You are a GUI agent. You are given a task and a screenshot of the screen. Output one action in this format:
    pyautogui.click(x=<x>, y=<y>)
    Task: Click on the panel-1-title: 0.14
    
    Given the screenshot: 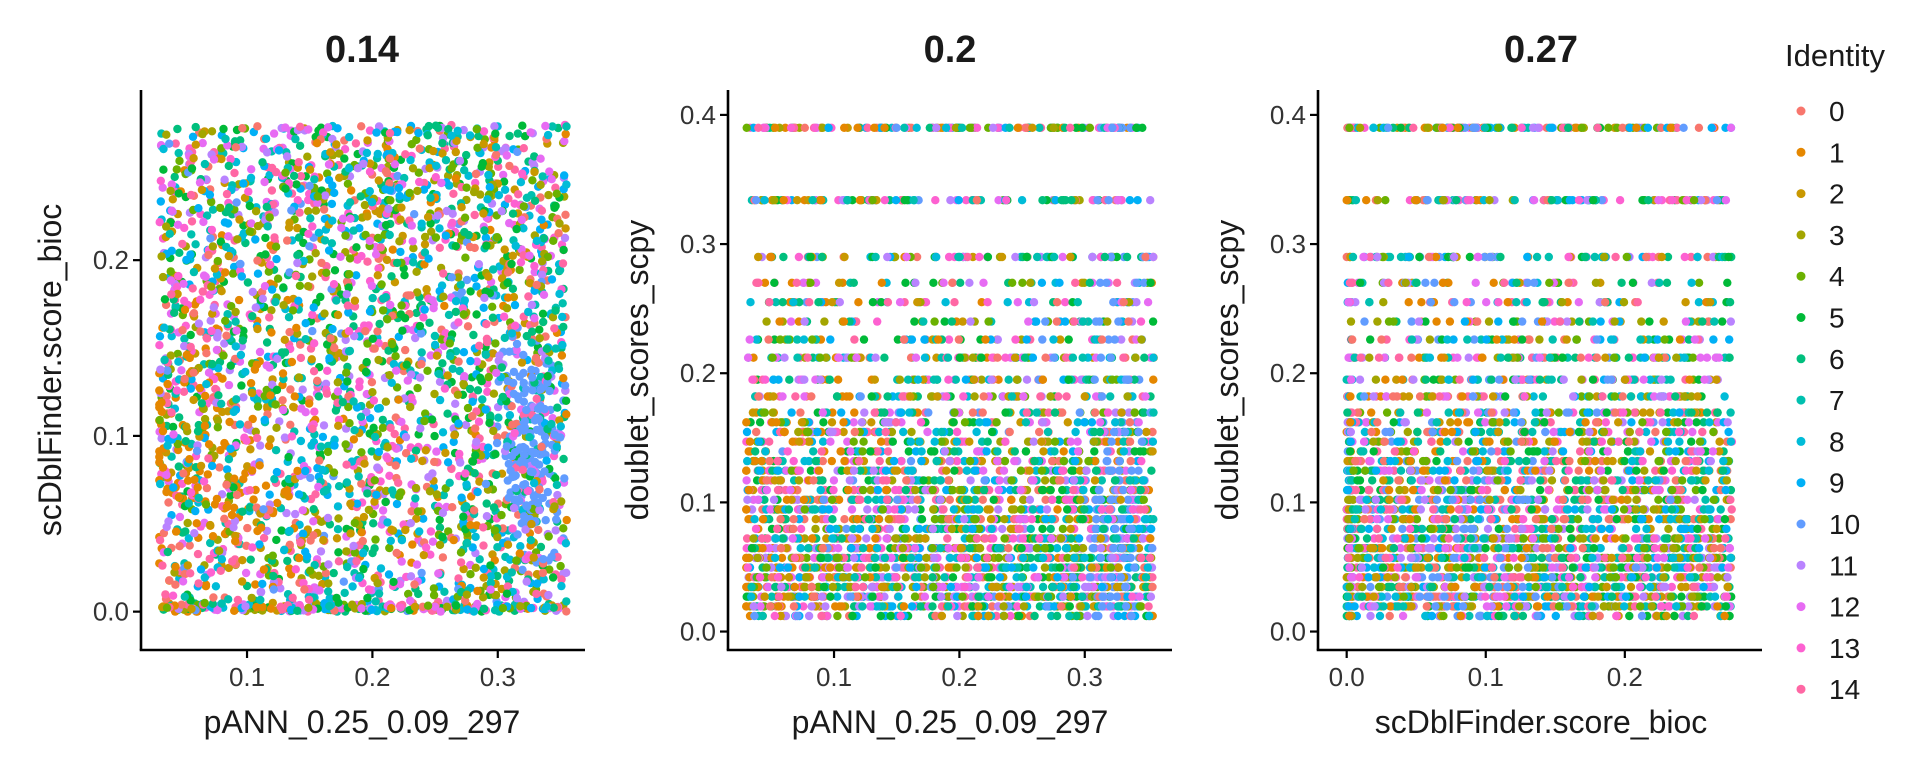 What is the action you would take?
    pyautogui.click(x=362, y=50)
    